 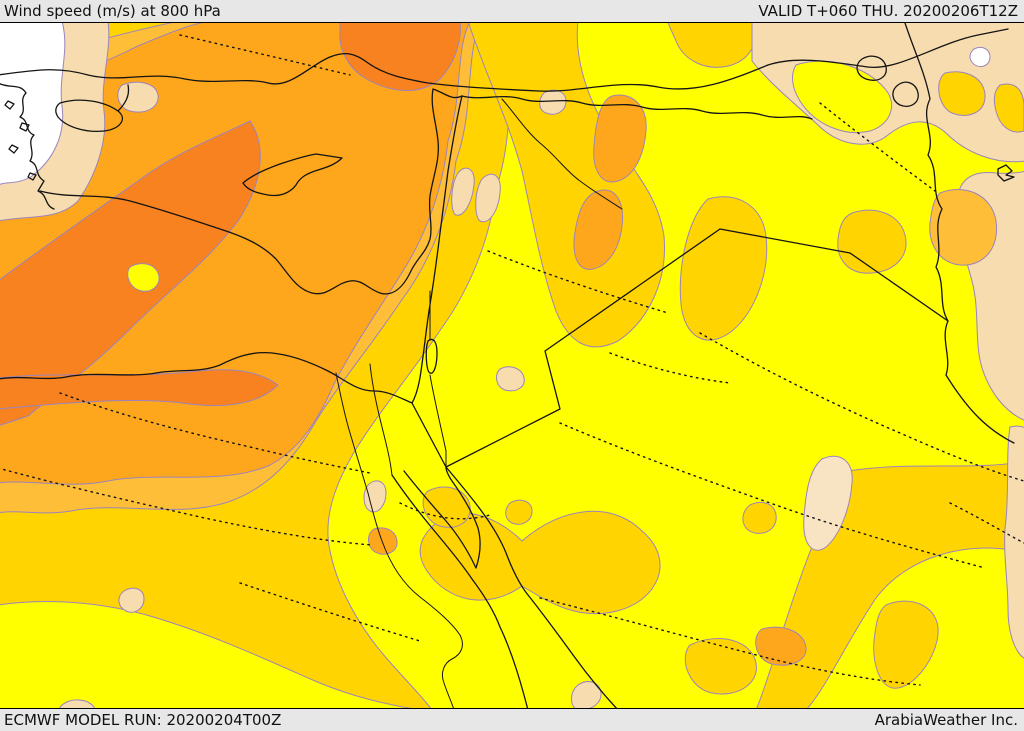 What do you see at coordinates (872, 241) in the screenshot?
I see `contour-gold-nw-saudi-blob` at bounding box center [872, 241].